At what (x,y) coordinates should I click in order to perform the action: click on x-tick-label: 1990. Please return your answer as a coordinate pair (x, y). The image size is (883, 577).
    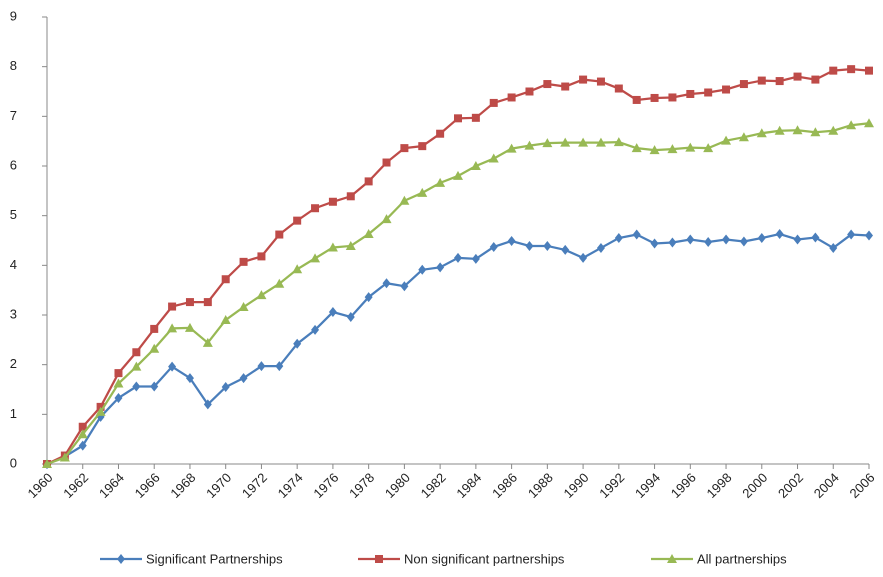
    Looking at the image, I should click on (576, 485).